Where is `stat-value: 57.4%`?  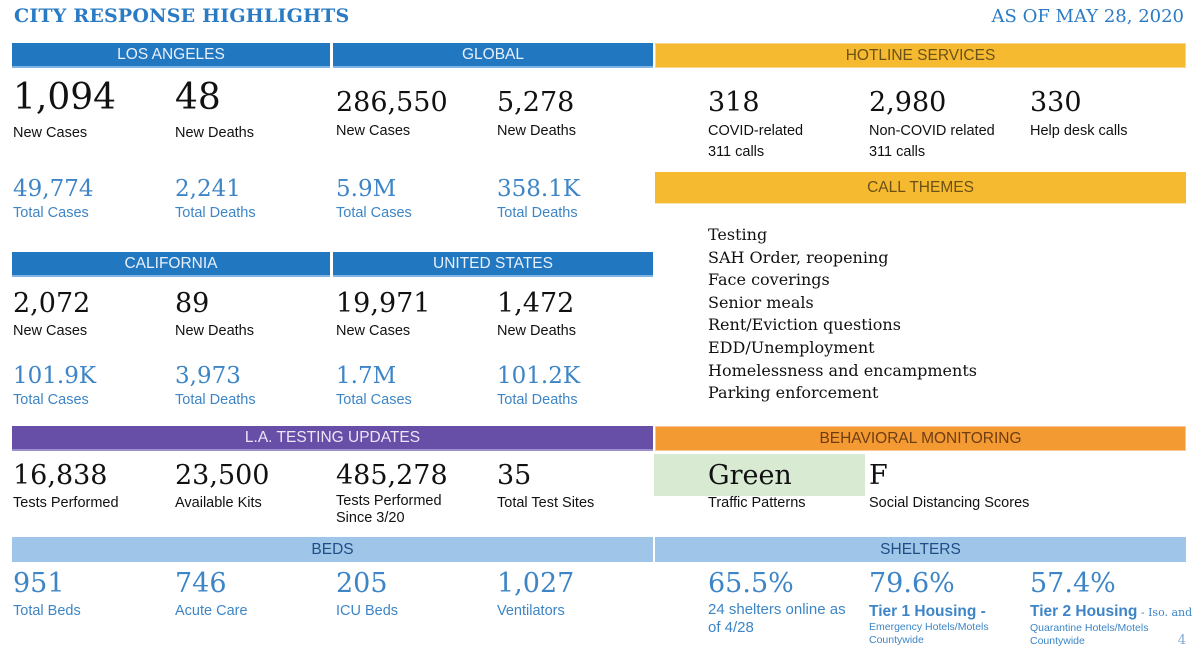 stat-value: 57.4% is located at coordinates (1073, 583).